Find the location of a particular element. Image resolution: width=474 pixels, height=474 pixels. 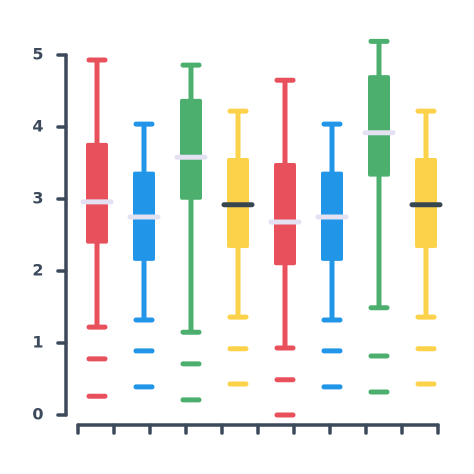

y-tick-label: 5 is located at coordinates (37, 54).